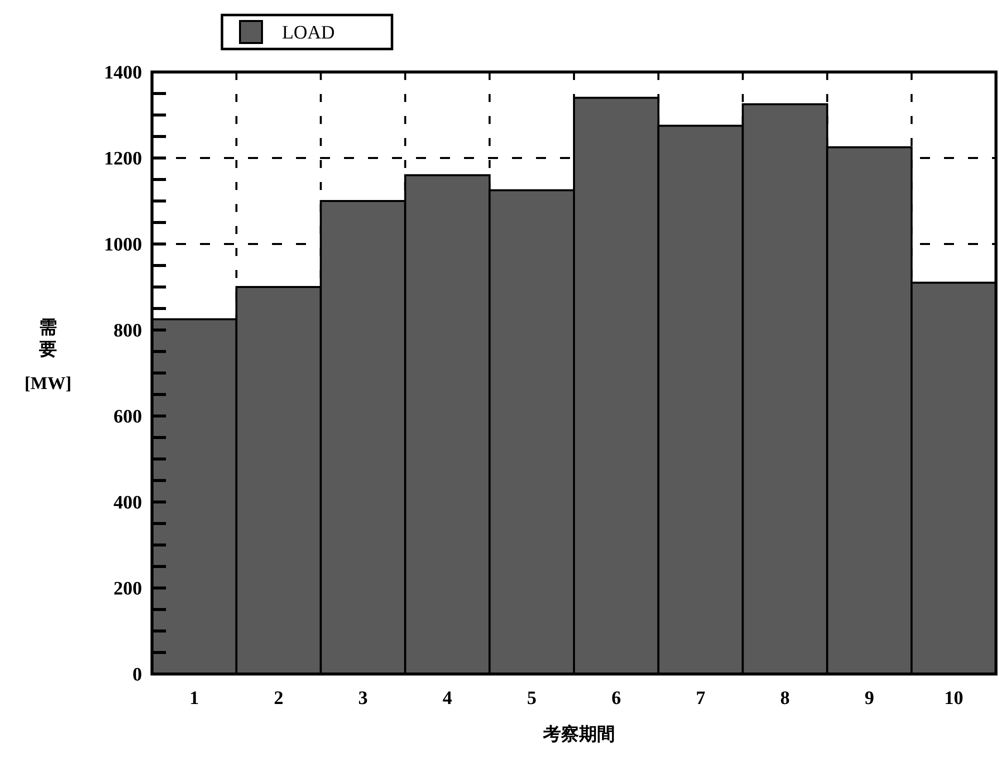  I want to click on y-tick-label: 1200, so click(123, 159).